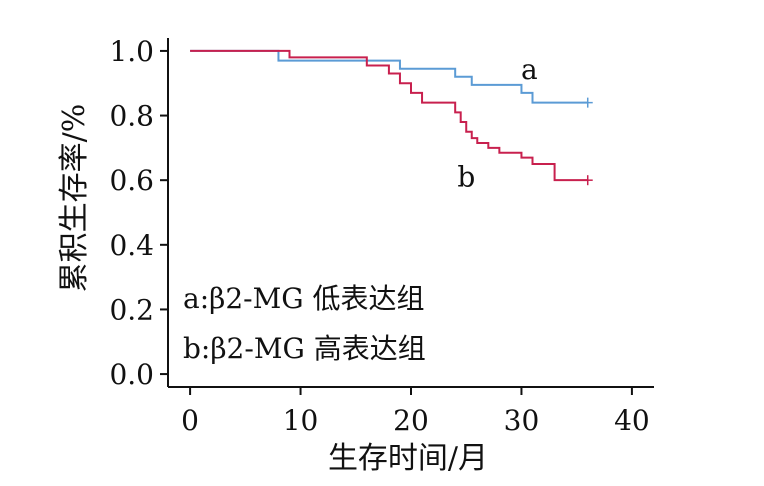 The width and height of the screenshot is (764, 486). What do you see at coordinates (131, 309) in the screenshot?
I see `y-tick-label: 0.2` at bounding box center [131, 309].